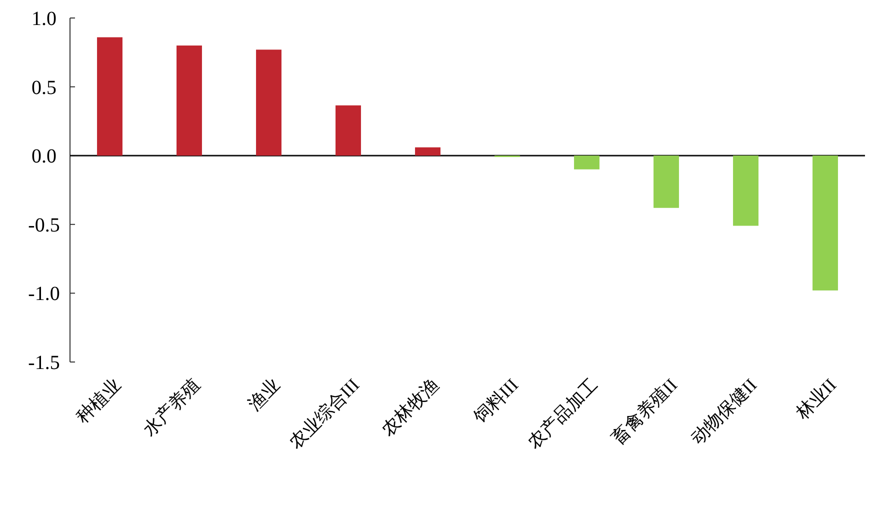 The image size is (875, 510). Describe the element at coordinates (44, 363) in the screenshot. I see `y-tick-label: -1.5` at that location.